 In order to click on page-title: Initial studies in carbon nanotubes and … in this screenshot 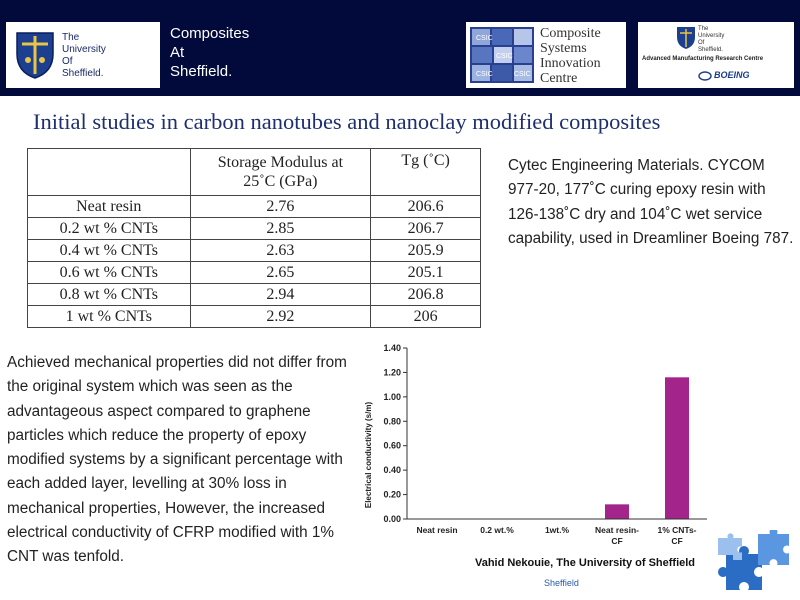, I will do `click(347, 121)`.